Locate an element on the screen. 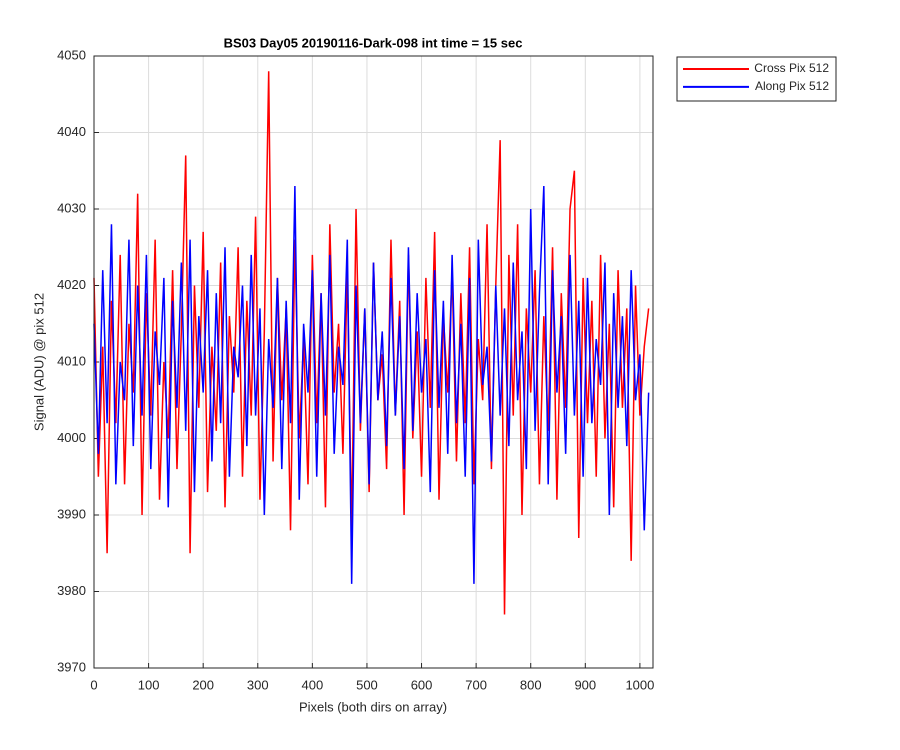 Image resolution: width=900 pixels, height=750 pixels. x-tick-label: 300 is located at coordinates (258, 684).